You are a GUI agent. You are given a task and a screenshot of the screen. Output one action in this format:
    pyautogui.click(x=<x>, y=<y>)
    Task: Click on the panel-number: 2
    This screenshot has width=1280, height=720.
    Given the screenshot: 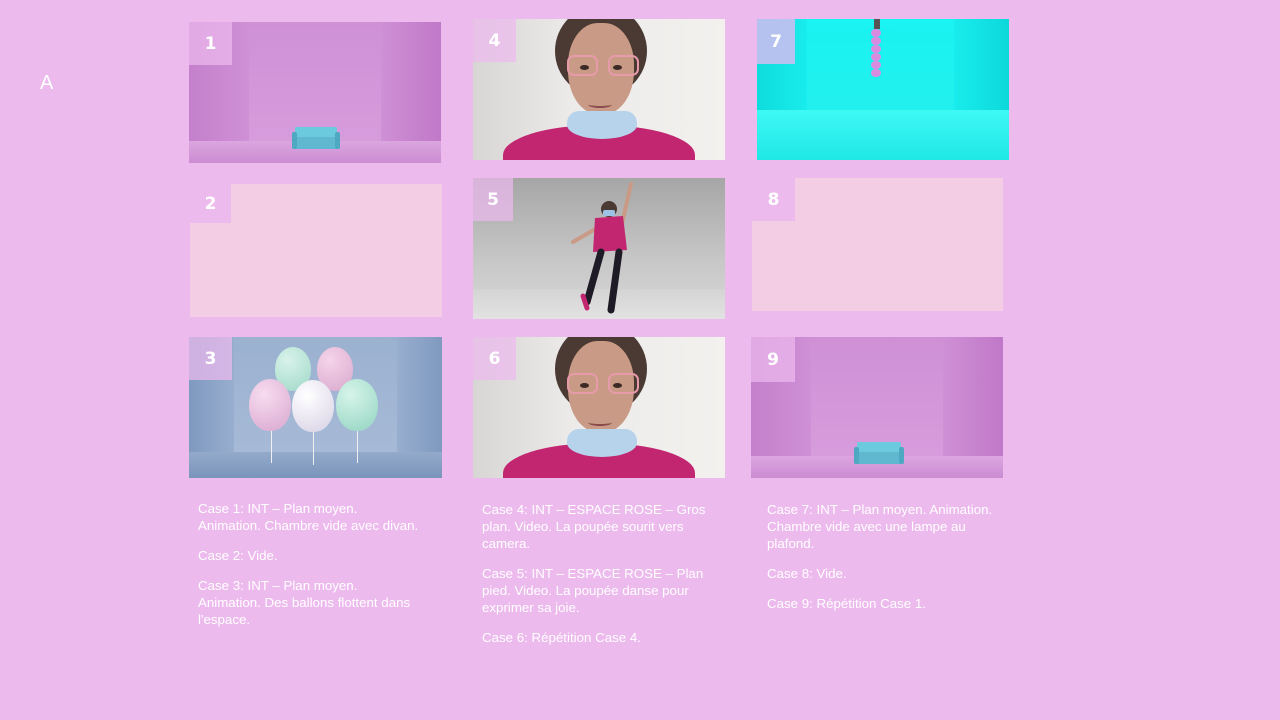 What is the action you would take?
    pyautogui.click(x=210, y=203)
    